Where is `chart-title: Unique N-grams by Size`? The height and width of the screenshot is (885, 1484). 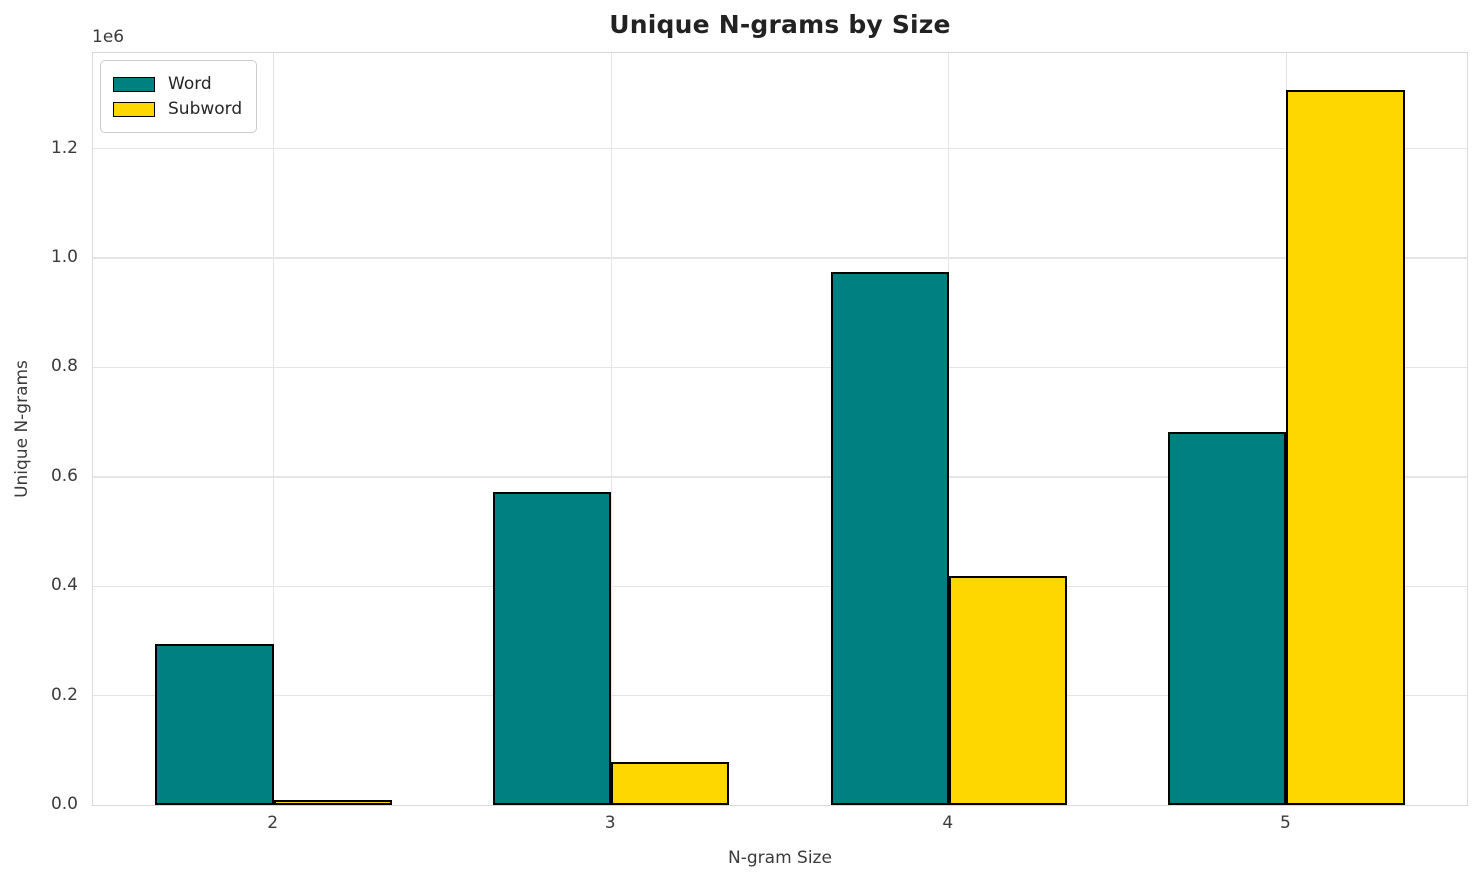 chart-title: Unique N-grams by Size is located at coordinates (780, 24).